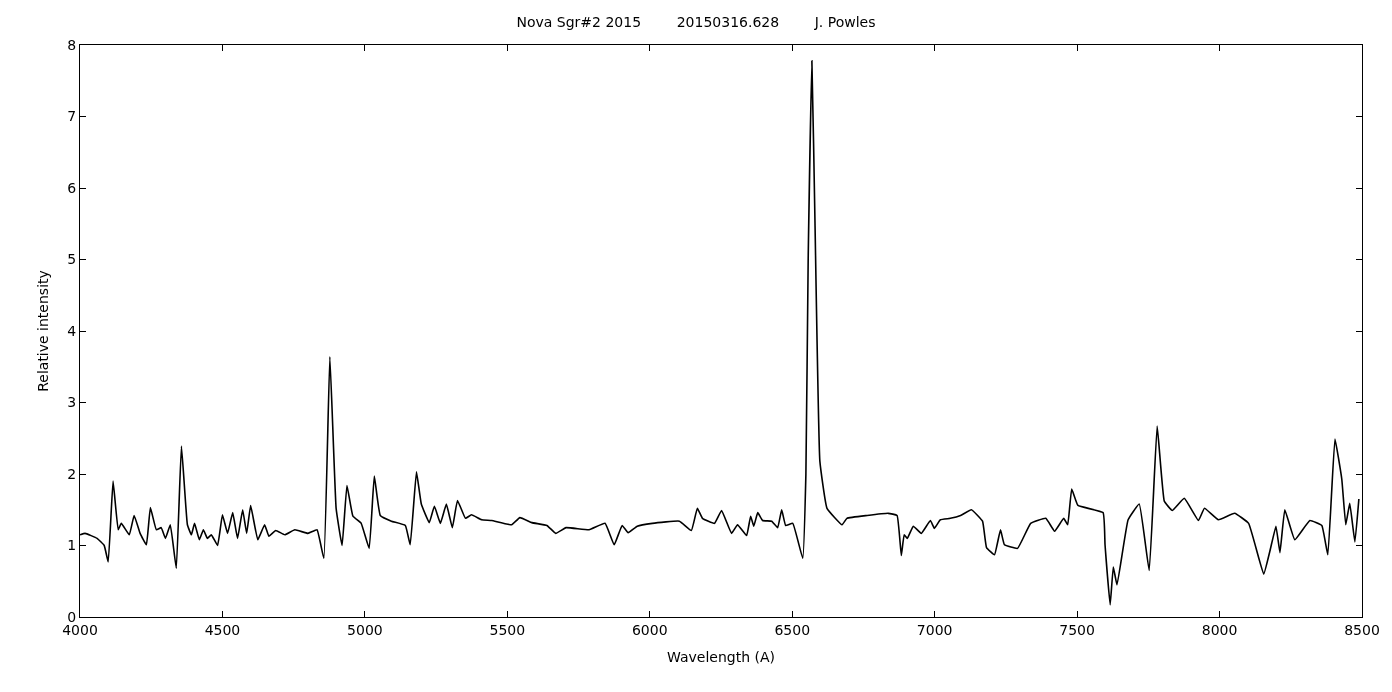  What do you see at coordinates (72, 330) in the screenshot?
I see `y-tick-label: 4` at bounding box center [72, 330].